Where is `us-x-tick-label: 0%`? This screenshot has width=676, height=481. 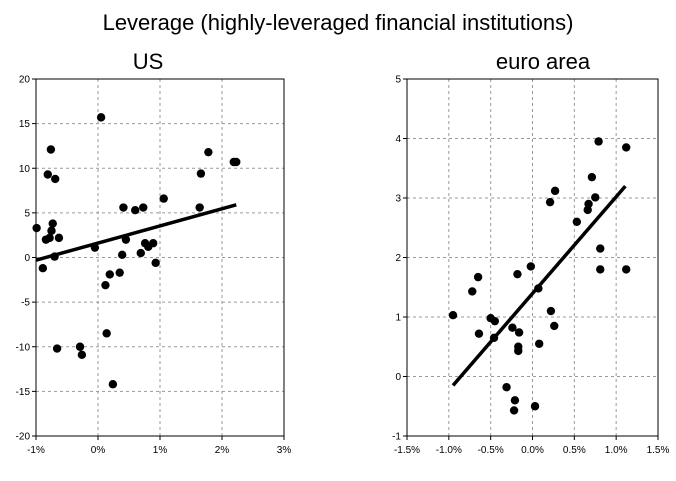 us-x-tick-label: 0% is located at coordinates (98, 450).